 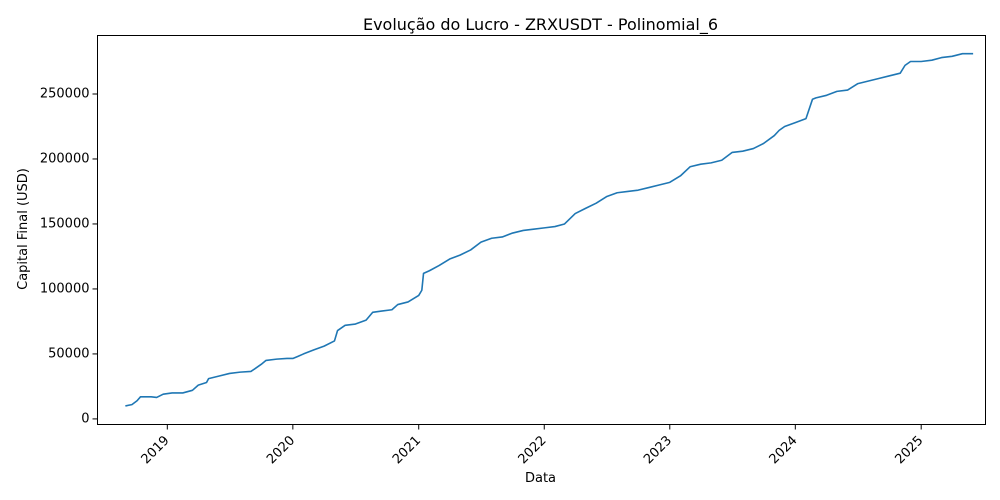 I want to click on y-tick-label: 100000, so click(x=65, y=288).